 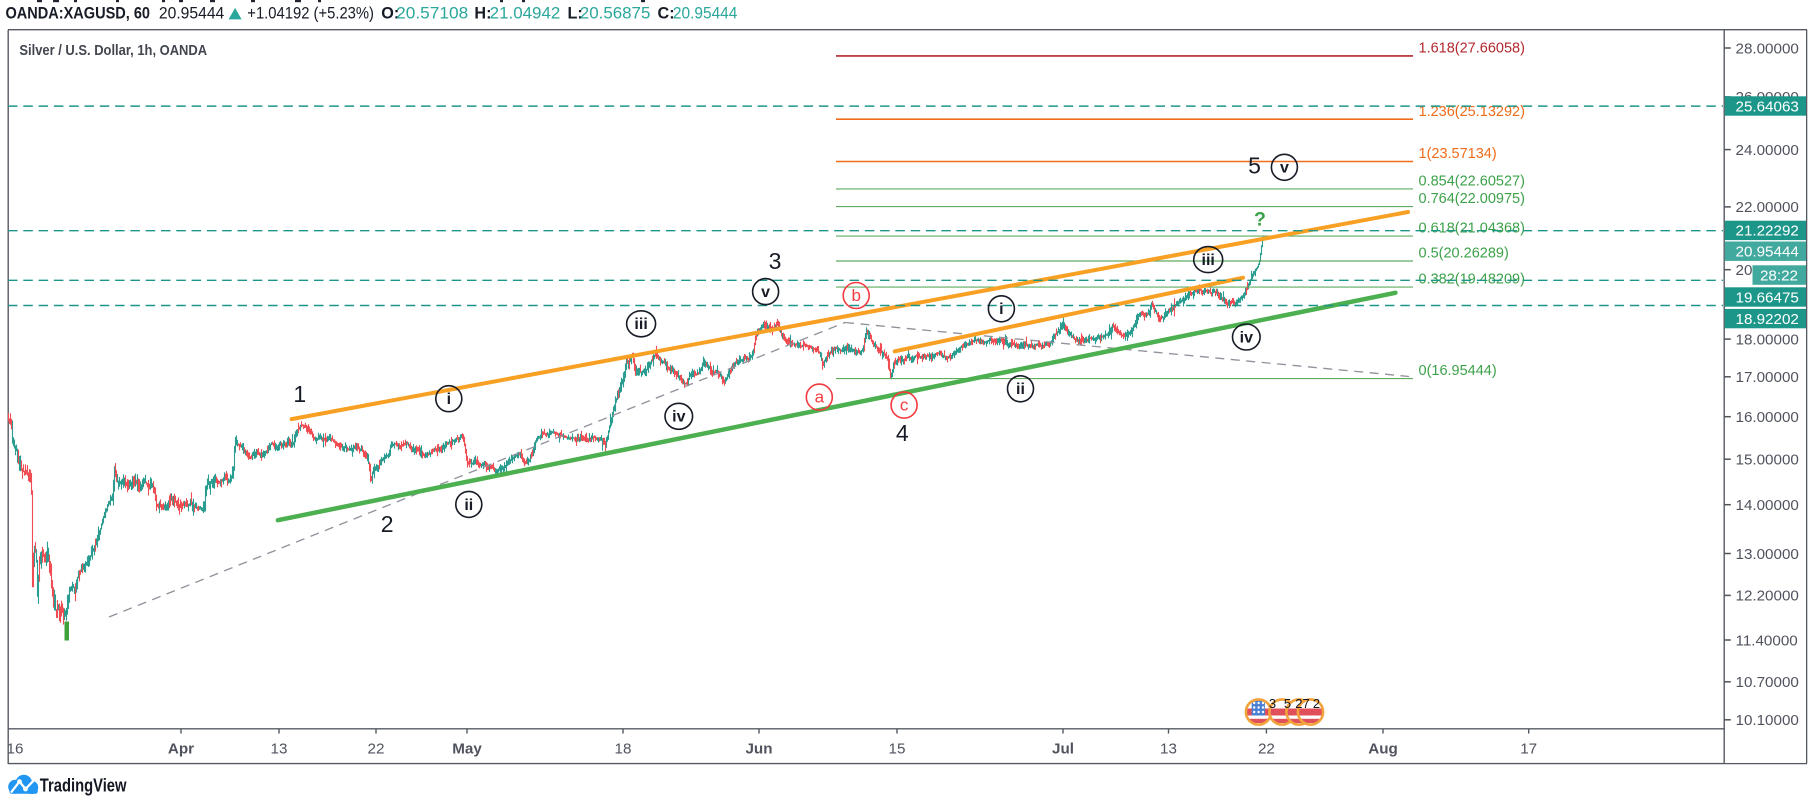 I want to click on svg-text: b, so click(x=855, y=295).